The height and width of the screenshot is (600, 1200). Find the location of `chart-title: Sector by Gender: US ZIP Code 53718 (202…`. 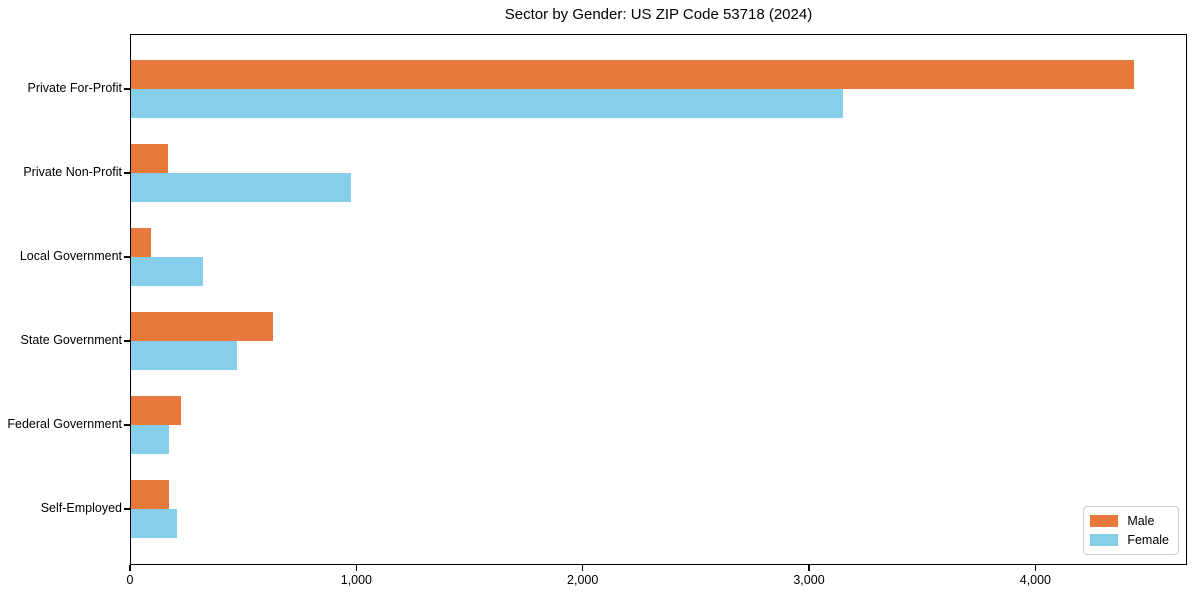

chart-title: Sector by Gender: US ZIP Code 53718 (202… is located at coordinates (658, 14).